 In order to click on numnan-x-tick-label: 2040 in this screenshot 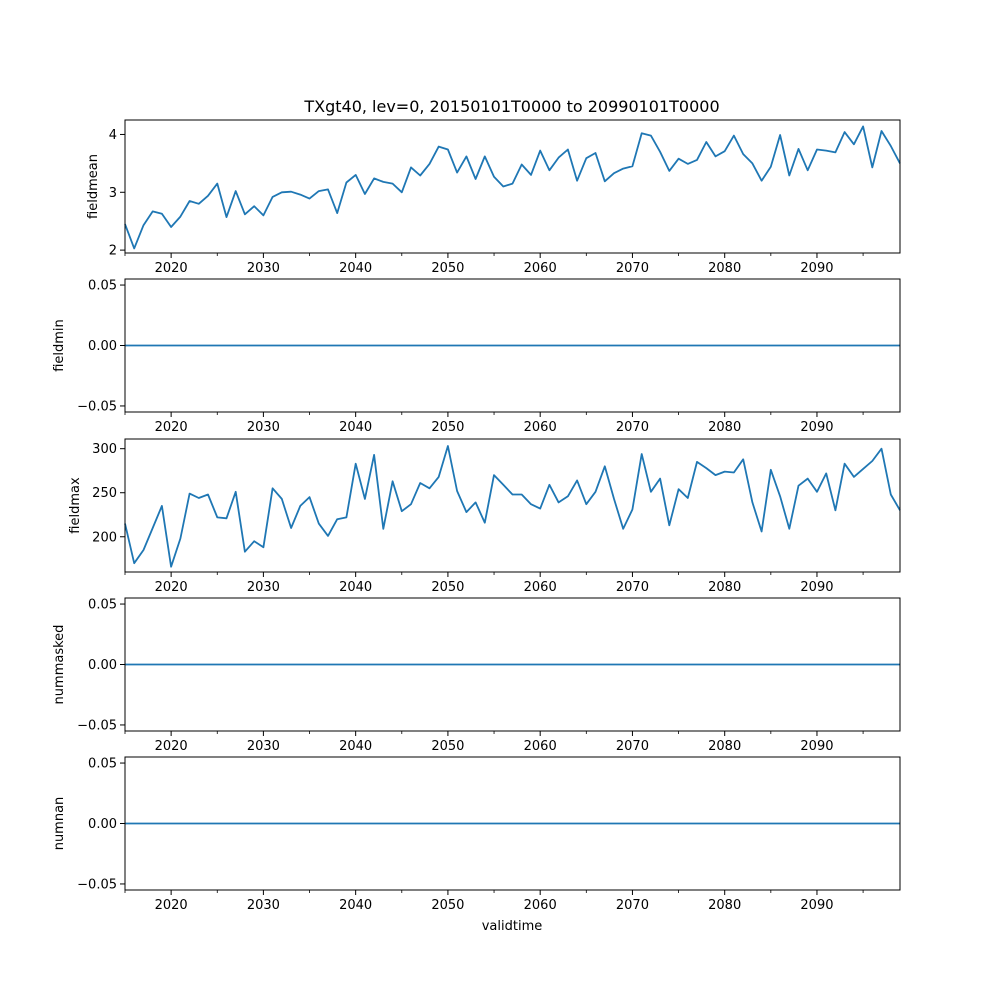, I will do `click(355, 905)`.